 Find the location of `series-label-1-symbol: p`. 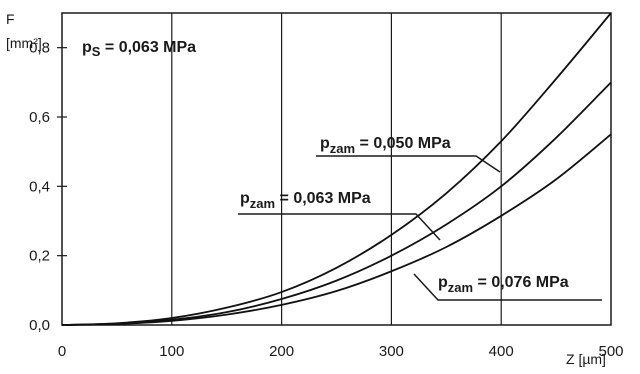

series-label-1-symbol: p is located at coordinates (325, 143).